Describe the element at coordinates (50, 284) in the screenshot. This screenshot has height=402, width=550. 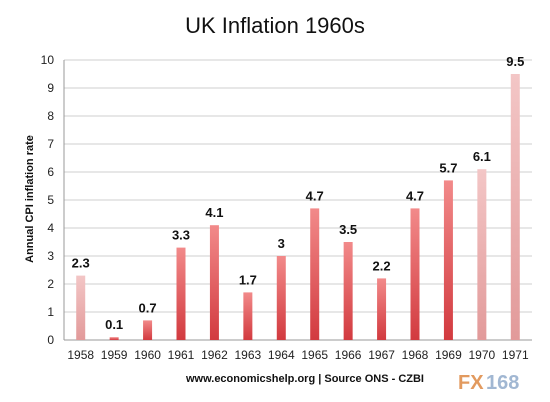
I see `y-tick-label: 2` at that location.